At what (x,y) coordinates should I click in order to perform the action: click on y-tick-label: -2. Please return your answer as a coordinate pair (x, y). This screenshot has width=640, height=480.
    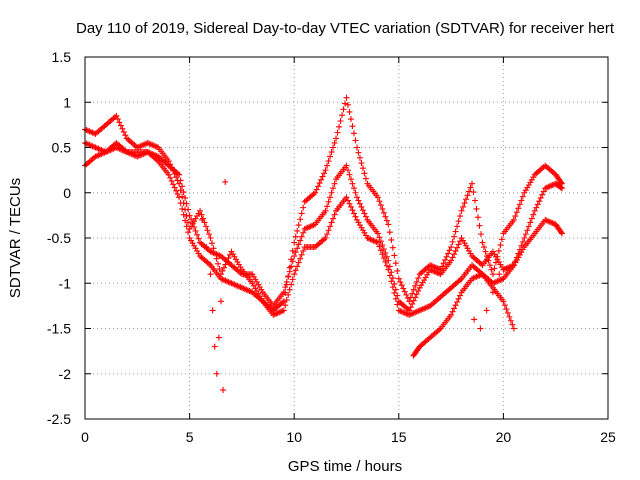
    Looking at the image, I should click on (65, 374).